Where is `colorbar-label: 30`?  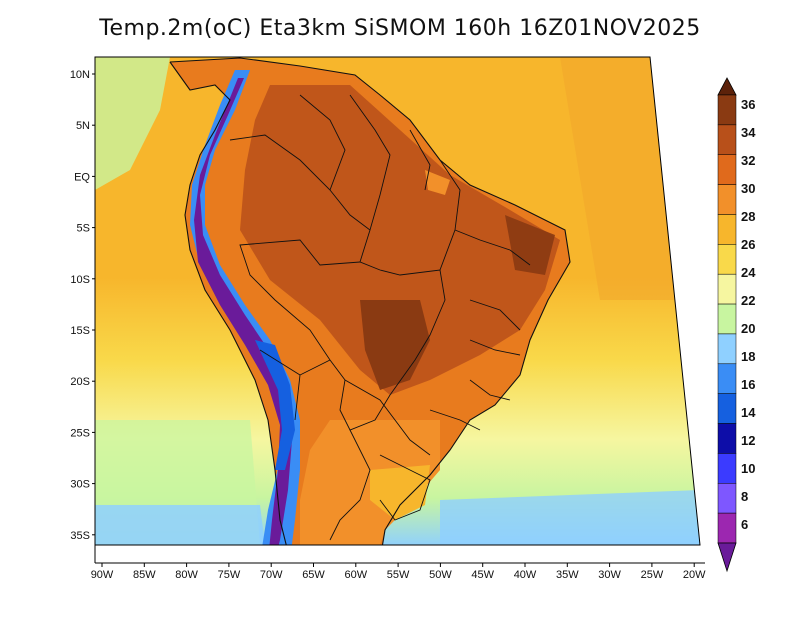 colorbar-label: 30 is located at coordinates (748, 188).